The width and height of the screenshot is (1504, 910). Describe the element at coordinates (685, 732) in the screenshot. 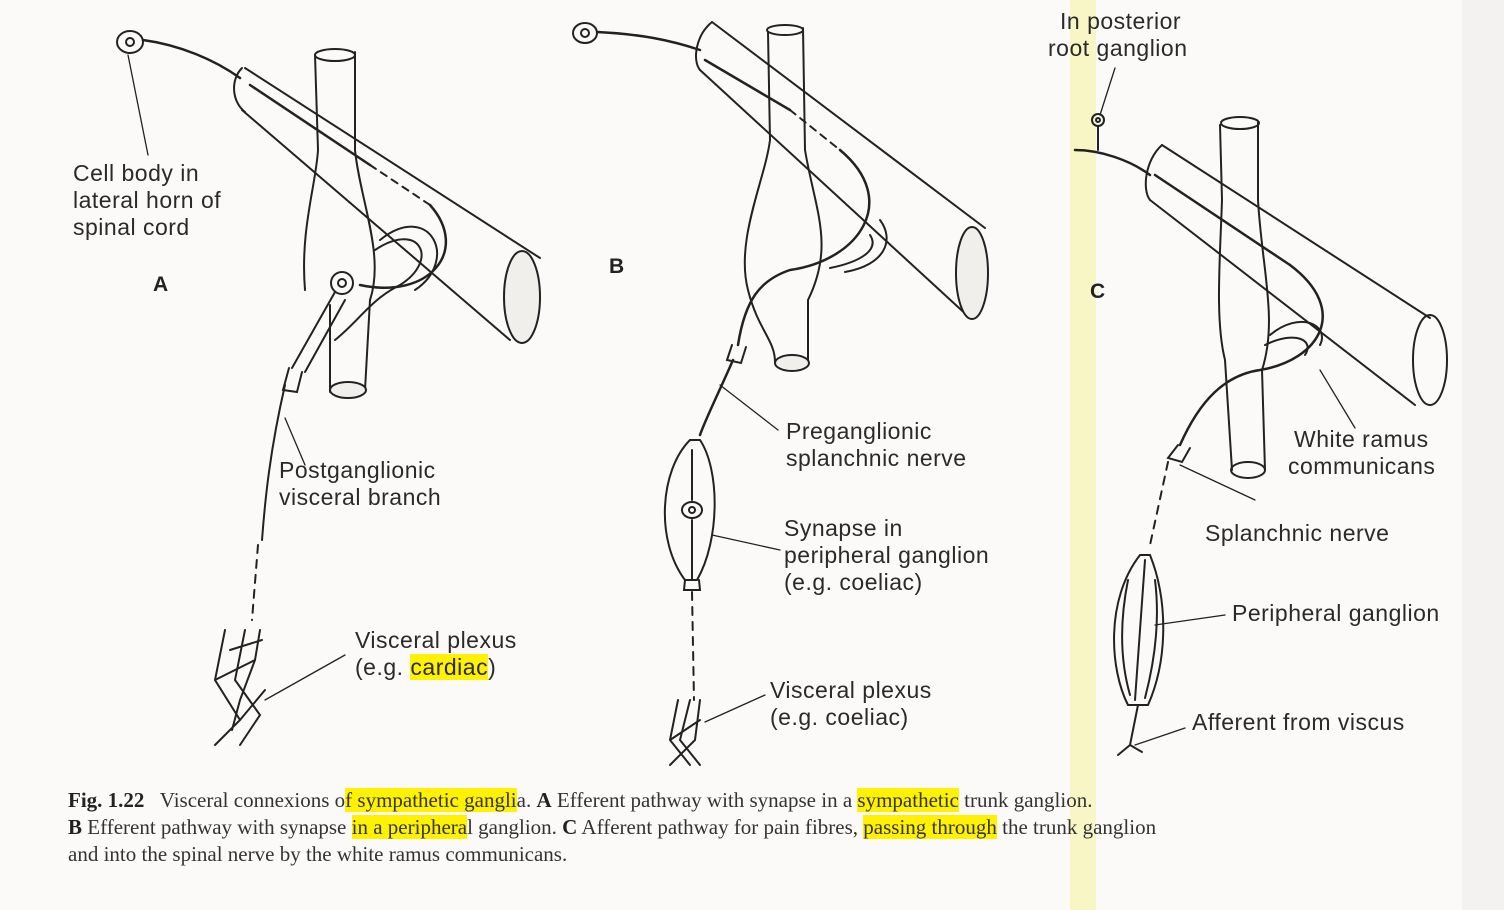

I see `visceral-plexus-b` at that location.